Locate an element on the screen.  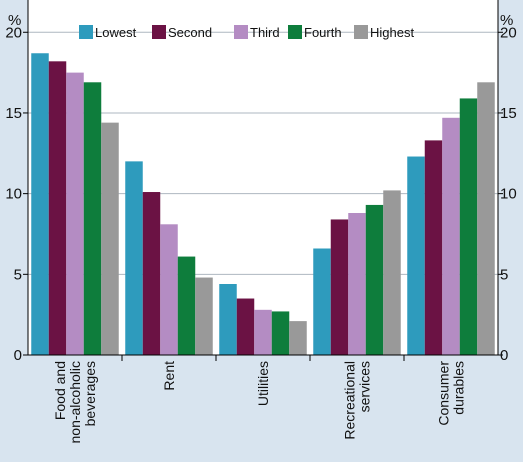
category-label: services is located at coordinates (365, 386).